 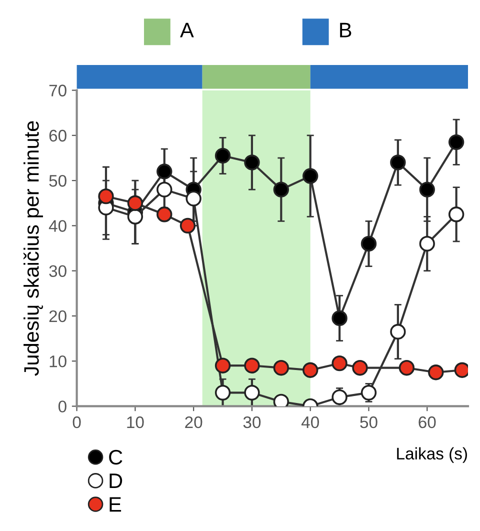 I want to click on y-tick-label: 60, so click(x=57, y=136).